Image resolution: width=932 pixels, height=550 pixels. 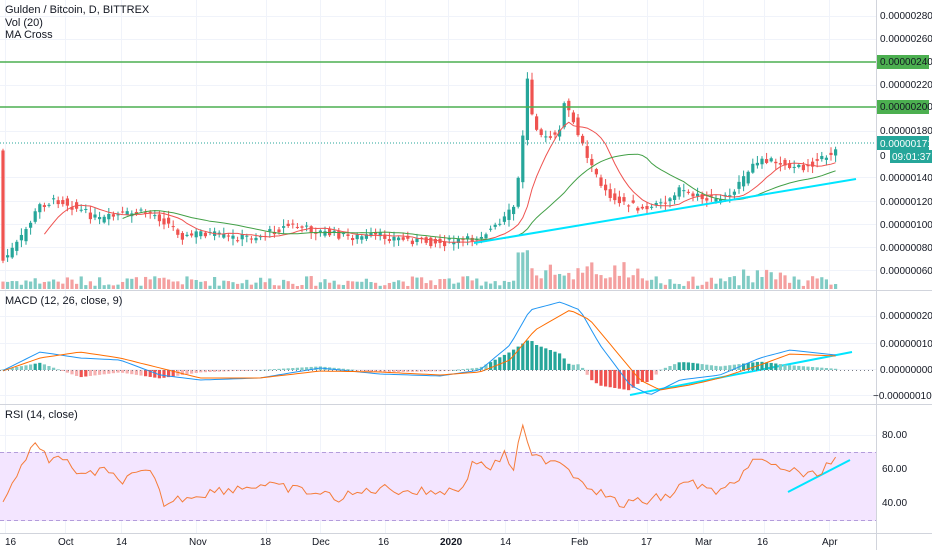 I want to click on countdown-text: 09:01:37, so click(x=911, y=157).